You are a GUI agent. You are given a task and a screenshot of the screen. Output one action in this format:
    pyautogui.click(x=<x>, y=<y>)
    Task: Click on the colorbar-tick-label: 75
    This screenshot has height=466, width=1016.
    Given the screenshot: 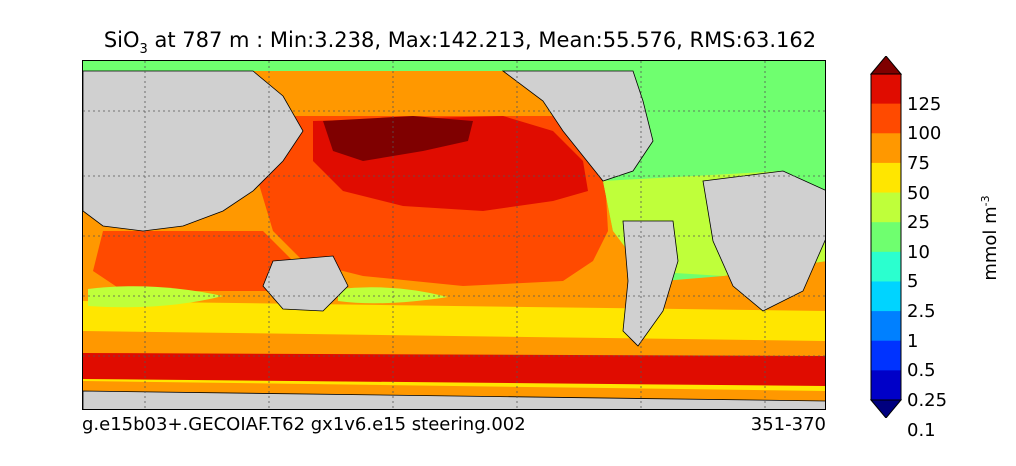 What is the action you would take?
    pyautogui.click(x=918, y=163)
    